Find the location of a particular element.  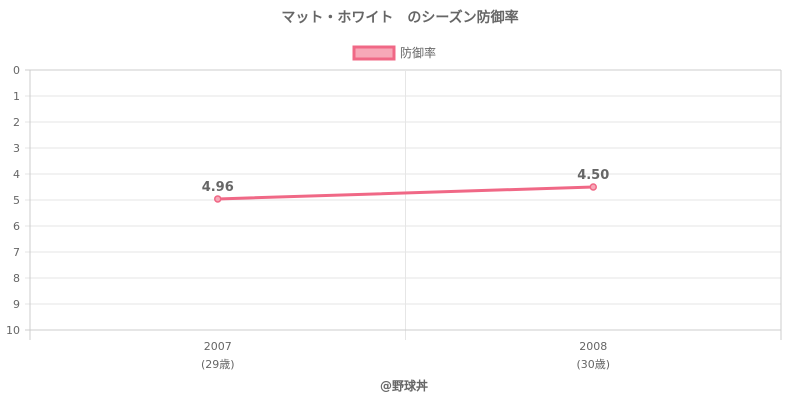

y-tick-label: 8 is located at coordinates (16, 278).